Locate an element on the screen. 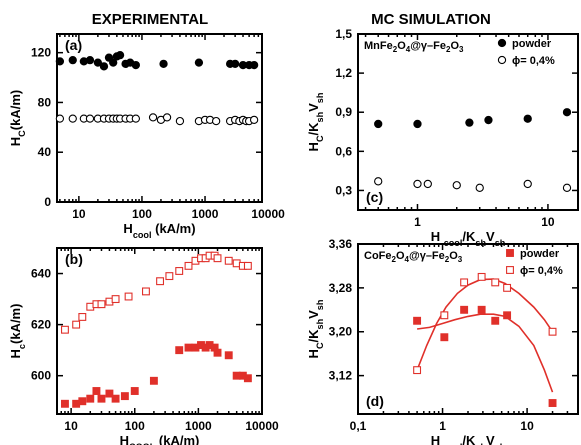 This screenshot has width=581, height=445. legend-label-d: ϕ= 0,4% is located at coordinates (541, 271).